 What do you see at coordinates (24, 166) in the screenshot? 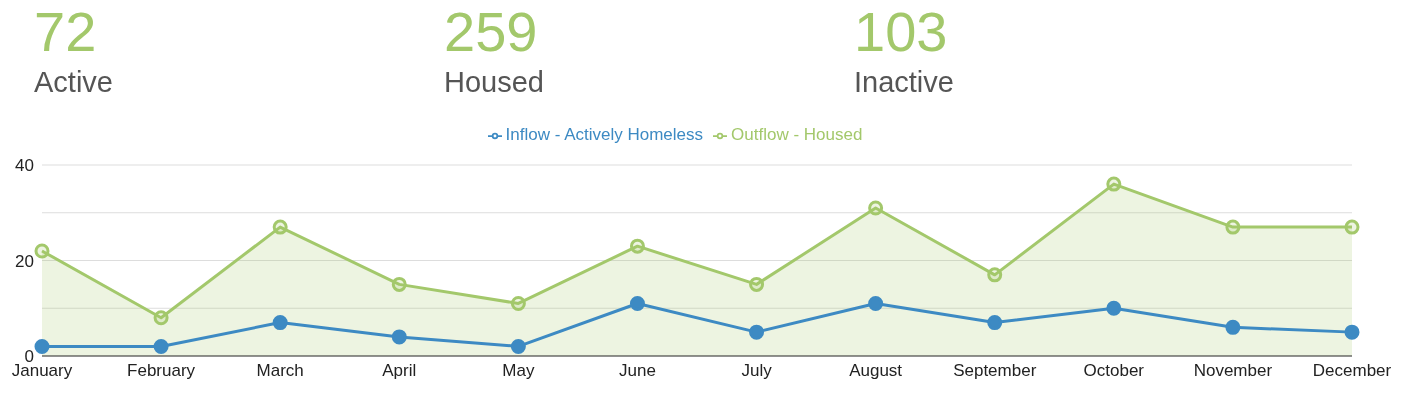
I see `y-tick-label: 40` at bounding box center [24, 166].